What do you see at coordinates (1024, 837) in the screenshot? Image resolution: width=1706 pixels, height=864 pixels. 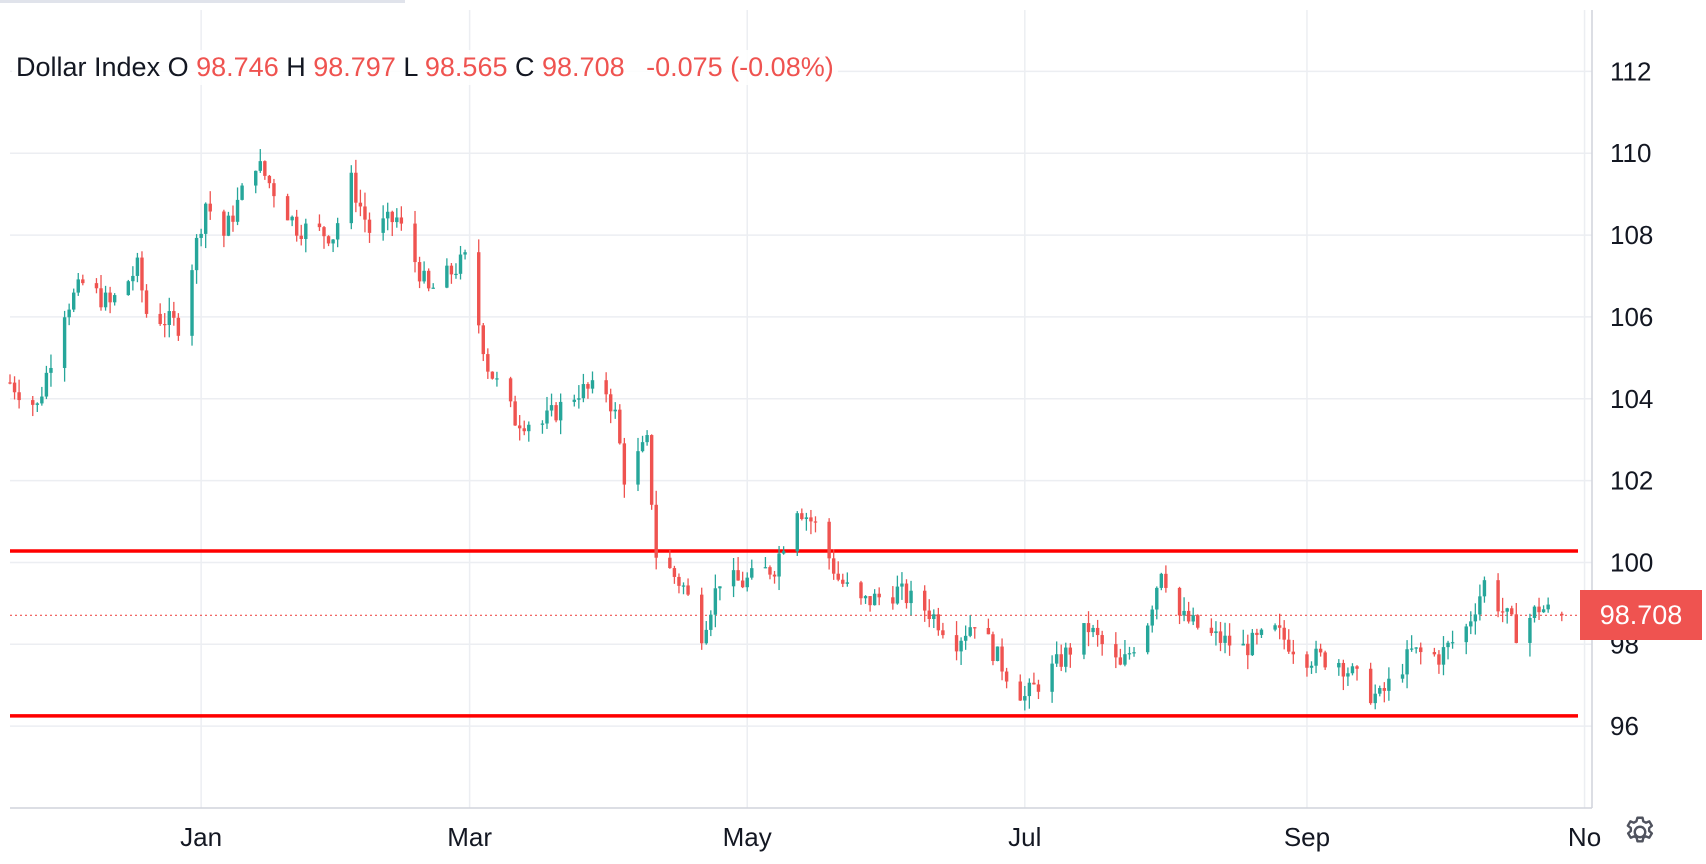 I see `x-tick-label: Jul` at bounding box center [1024, 837].